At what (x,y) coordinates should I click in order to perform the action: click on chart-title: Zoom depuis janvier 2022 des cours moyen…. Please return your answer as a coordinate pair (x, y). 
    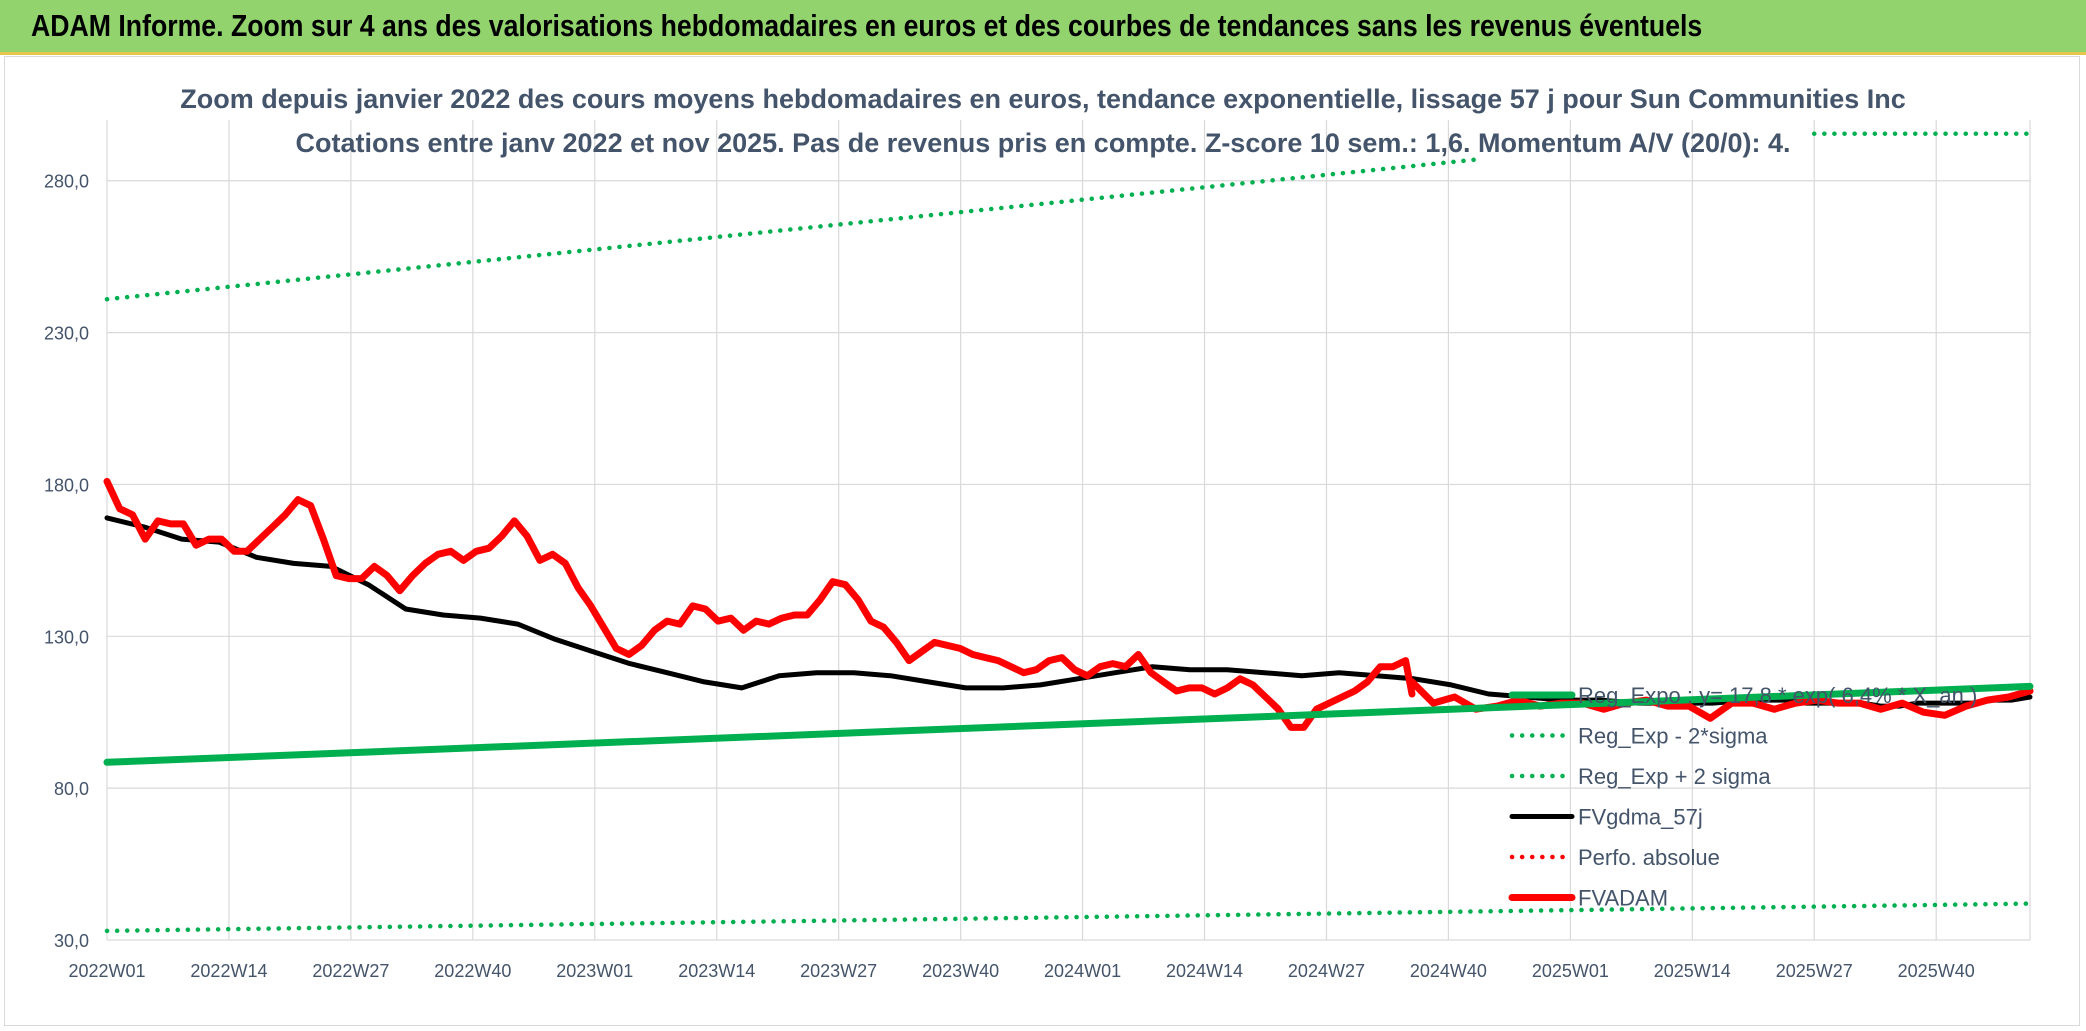
    Looking at the image, I should click on (1043, 99).